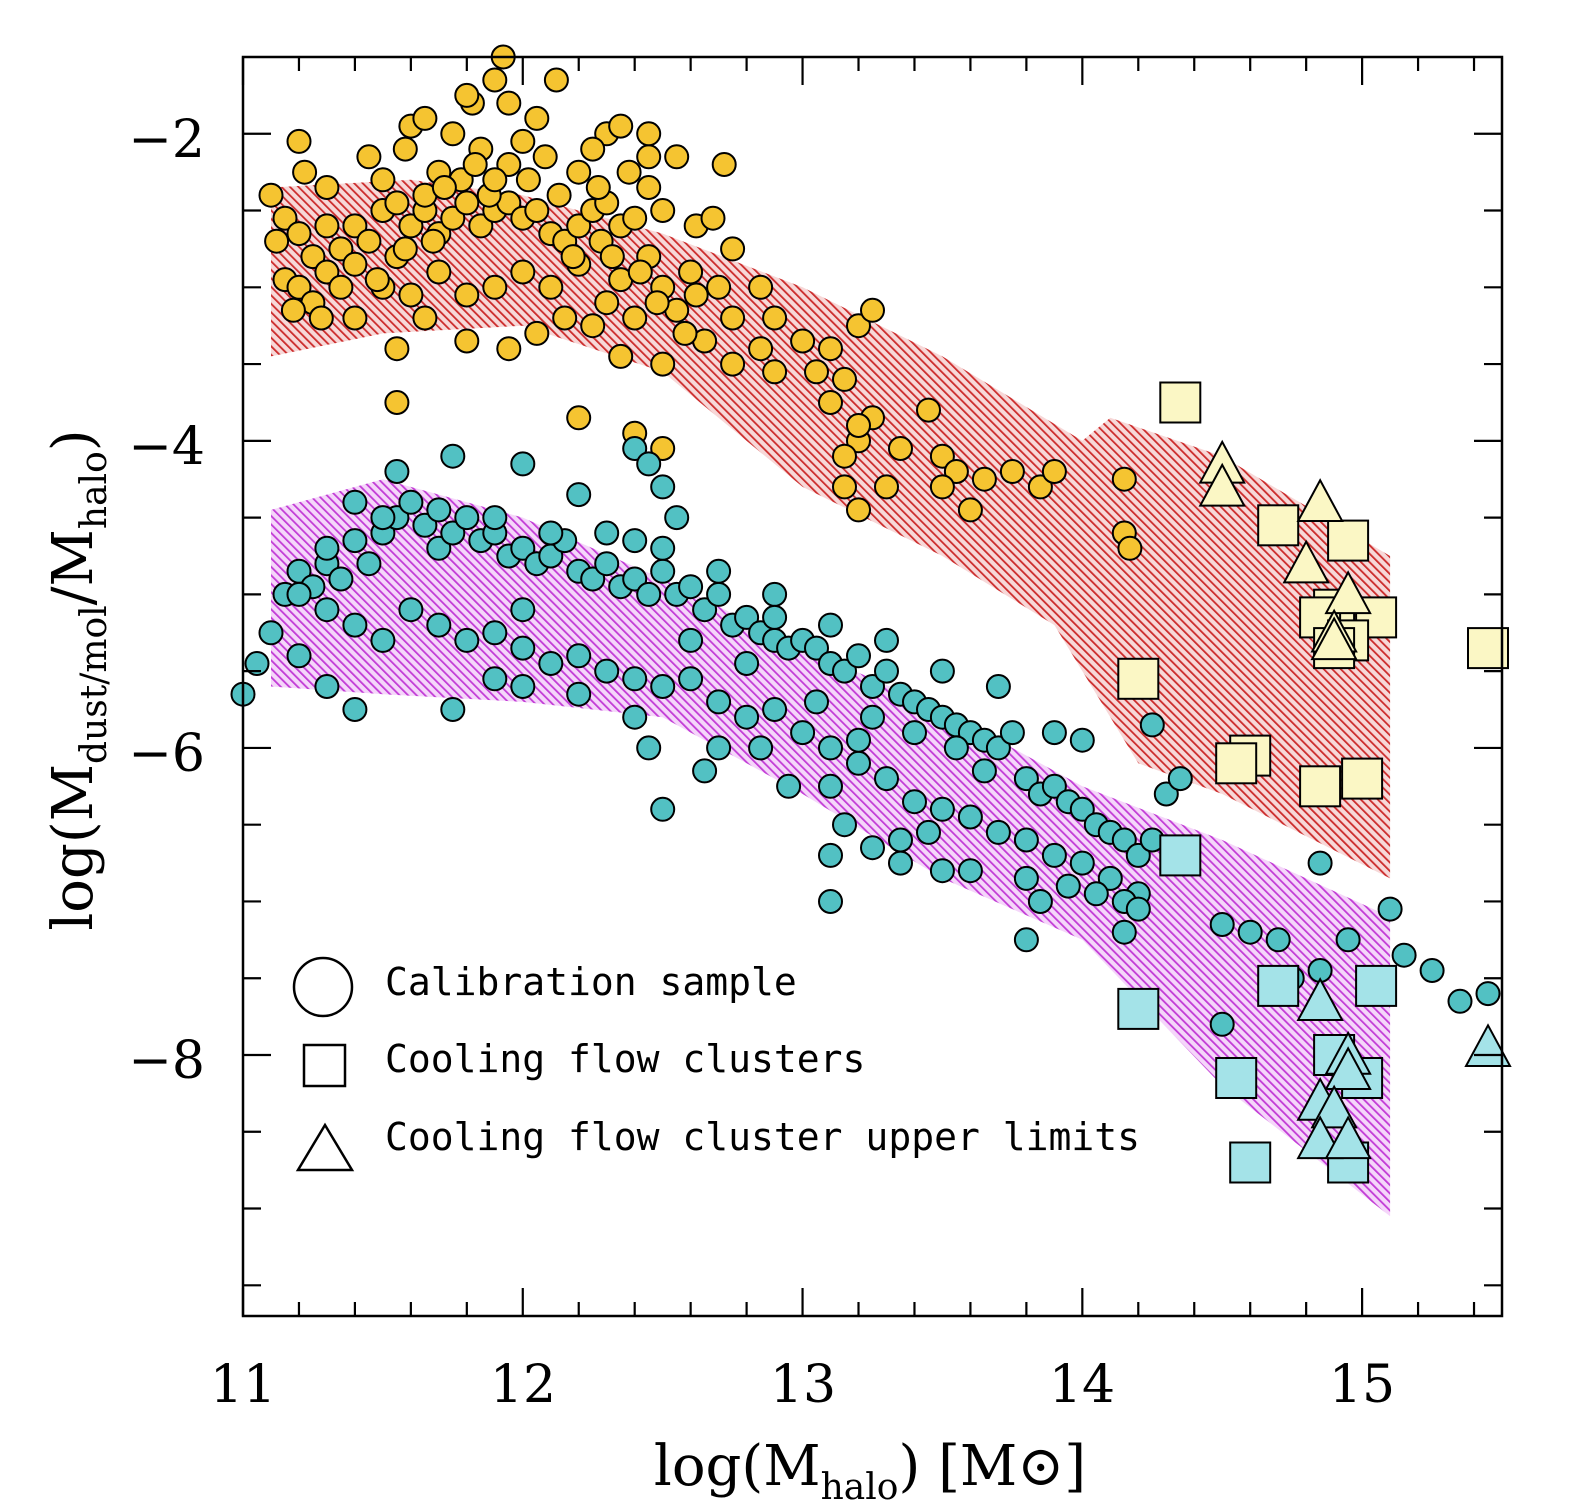 This screenshot has height=1510, width=1574. Describe the element at coordinates (166, 447) in the screenshot. I see `y-tick-label: −4` at that location.